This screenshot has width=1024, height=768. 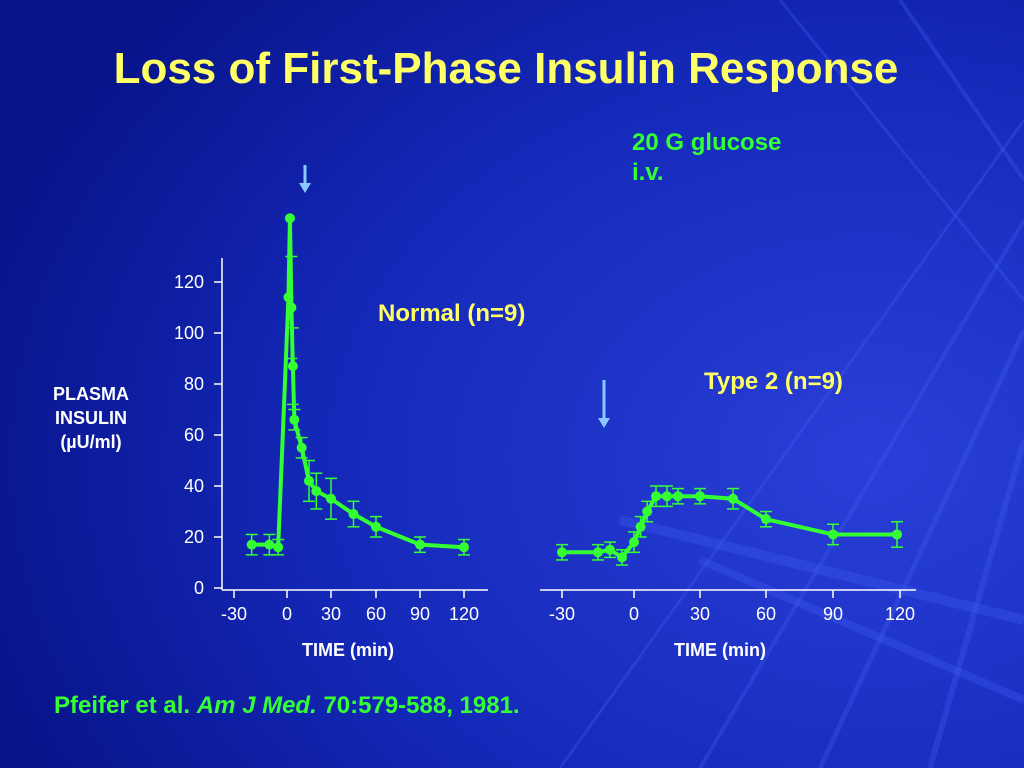 I want to click on citation-details: 70:579-588, 1981., so click(x=421, y=705).